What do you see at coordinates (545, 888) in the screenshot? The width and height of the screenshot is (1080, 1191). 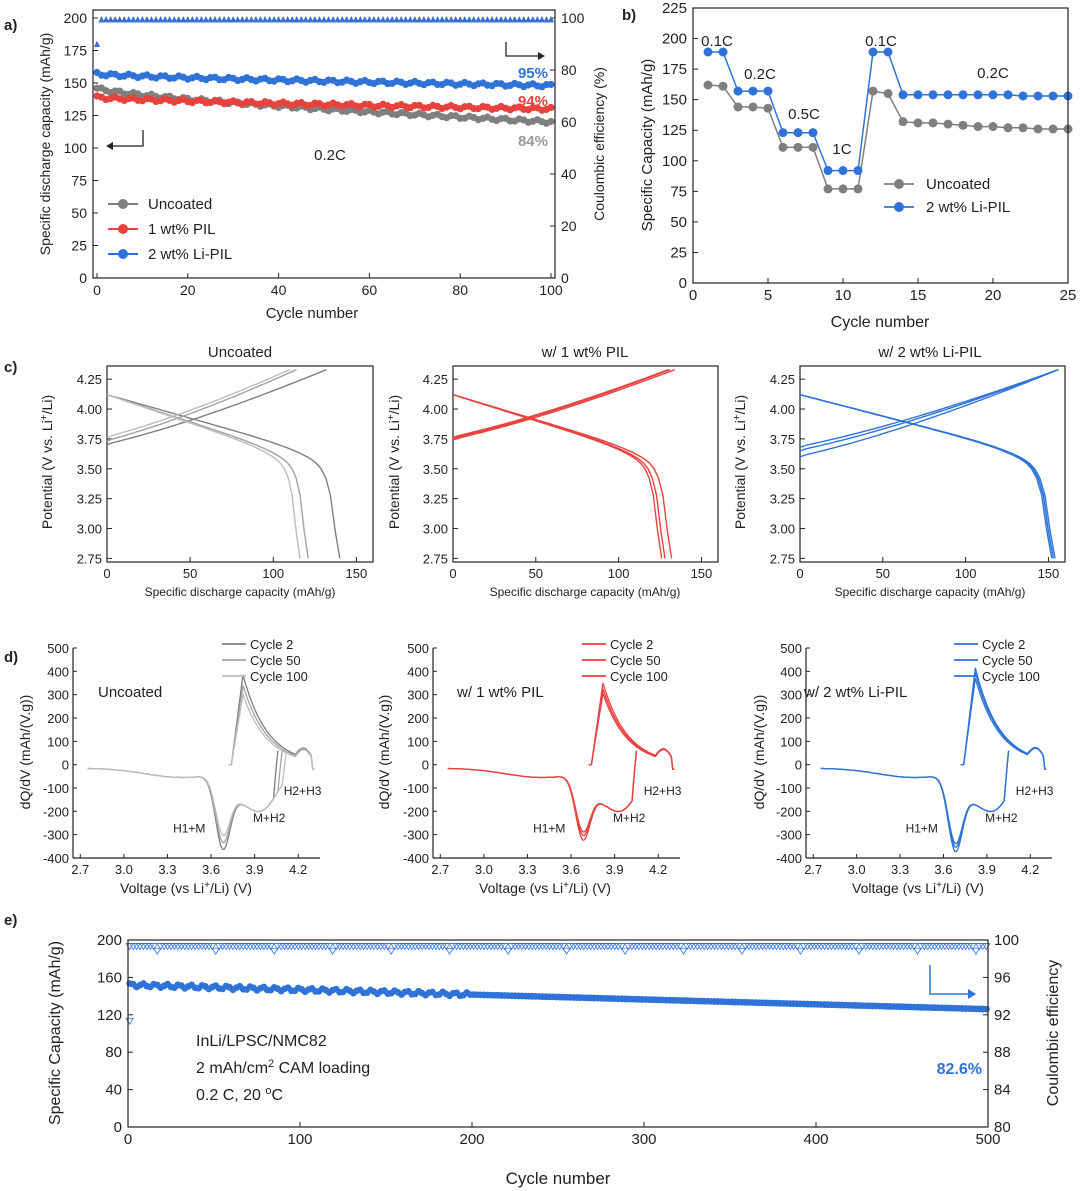 I see `panel-d2-xlabel: Voltage (vs Li+/Li) (V)` at bounding box center [545, 888].